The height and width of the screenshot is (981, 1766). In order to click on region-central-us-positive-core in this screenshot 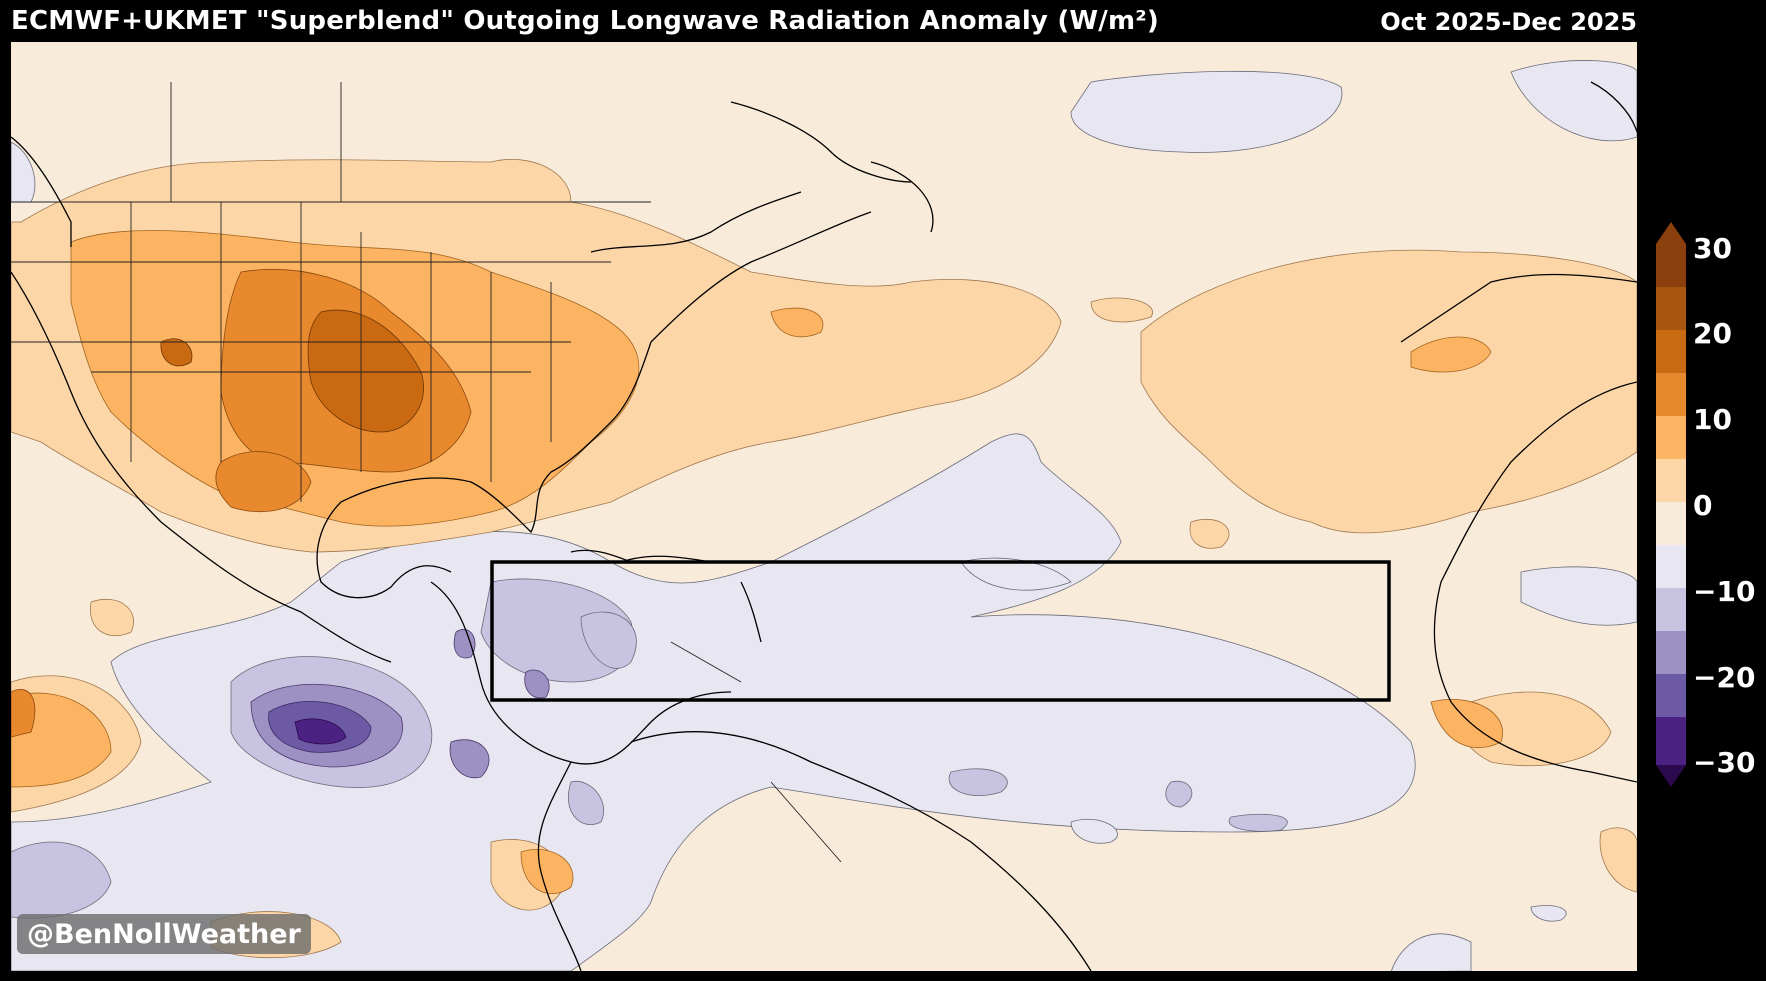, I will do `click(365, 371)`.